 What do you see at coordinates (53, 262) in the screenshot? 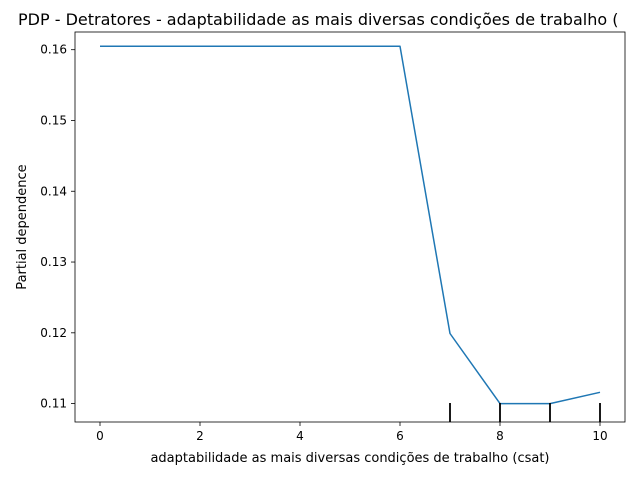
I see `y-tick-label-2: 0.13` at bounding box center [53, 262].